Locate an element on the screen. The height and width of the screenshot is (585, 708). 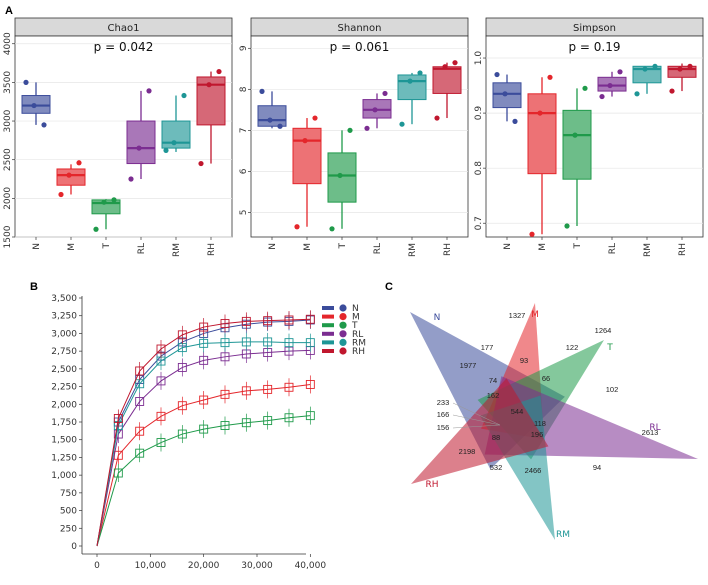
y-tick-label: 2500 is located at coordinates (8, 159).